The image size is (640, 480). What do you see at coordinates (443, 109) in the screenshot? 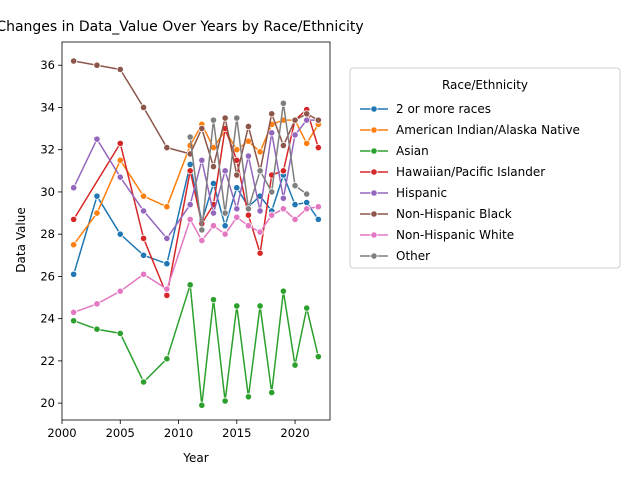
I see `legend-label: 2 or more races` at bounding box center [443, 109].